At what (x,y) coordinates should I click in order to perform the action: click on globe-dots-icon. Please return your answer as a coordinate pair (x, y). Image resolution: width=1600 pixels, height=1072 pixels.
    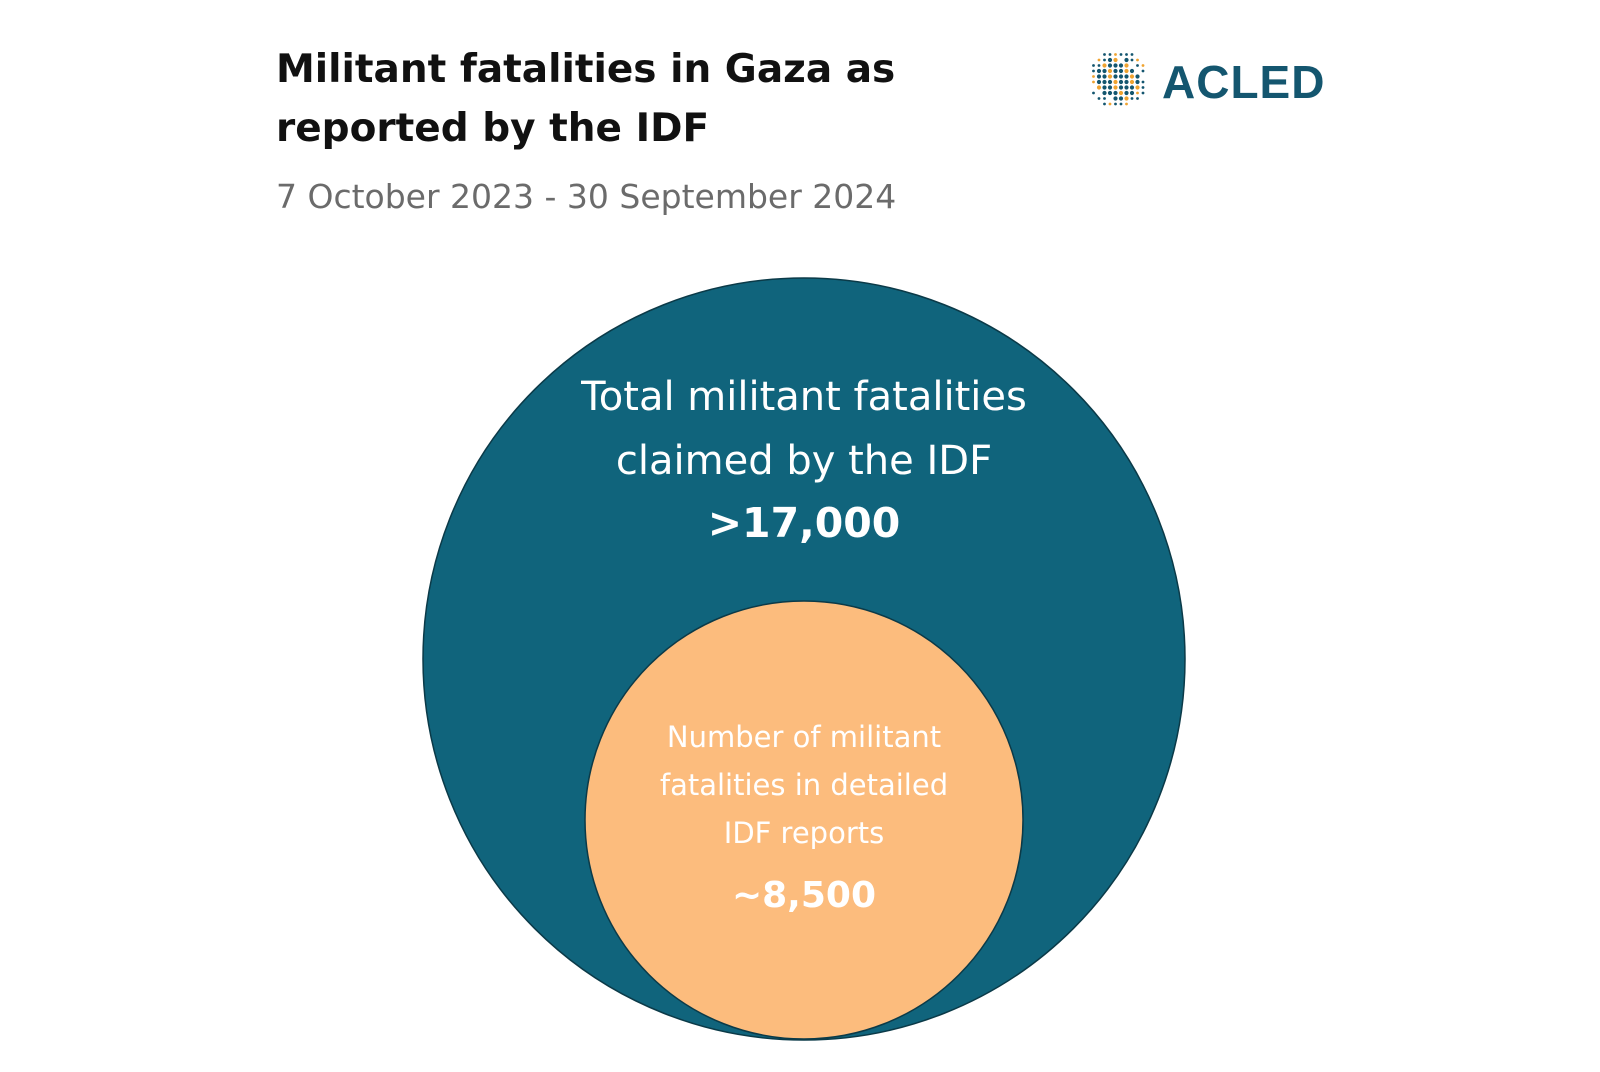
    Looking at the image, I should click on (1118, 79).